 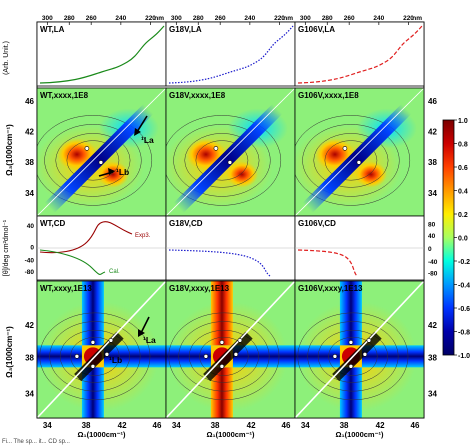 I want to click on colorbar-tick-label: 0.0, so click(x=463, y=239).